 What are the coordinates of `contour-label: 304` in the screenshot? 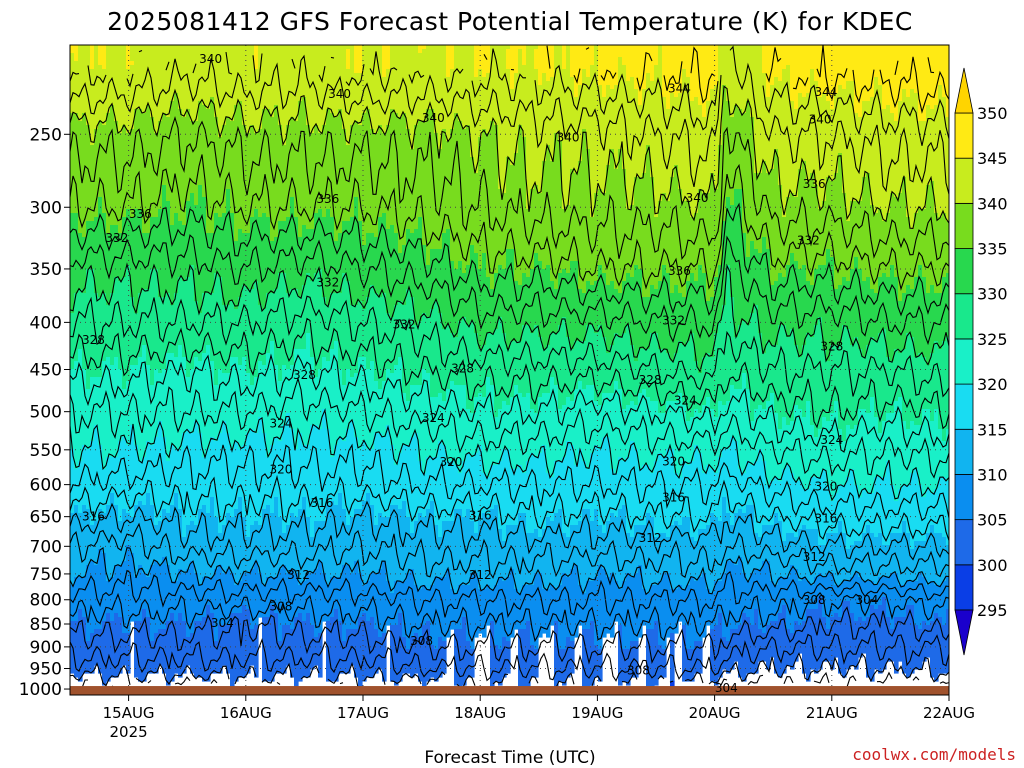 It's located at (867, 600).